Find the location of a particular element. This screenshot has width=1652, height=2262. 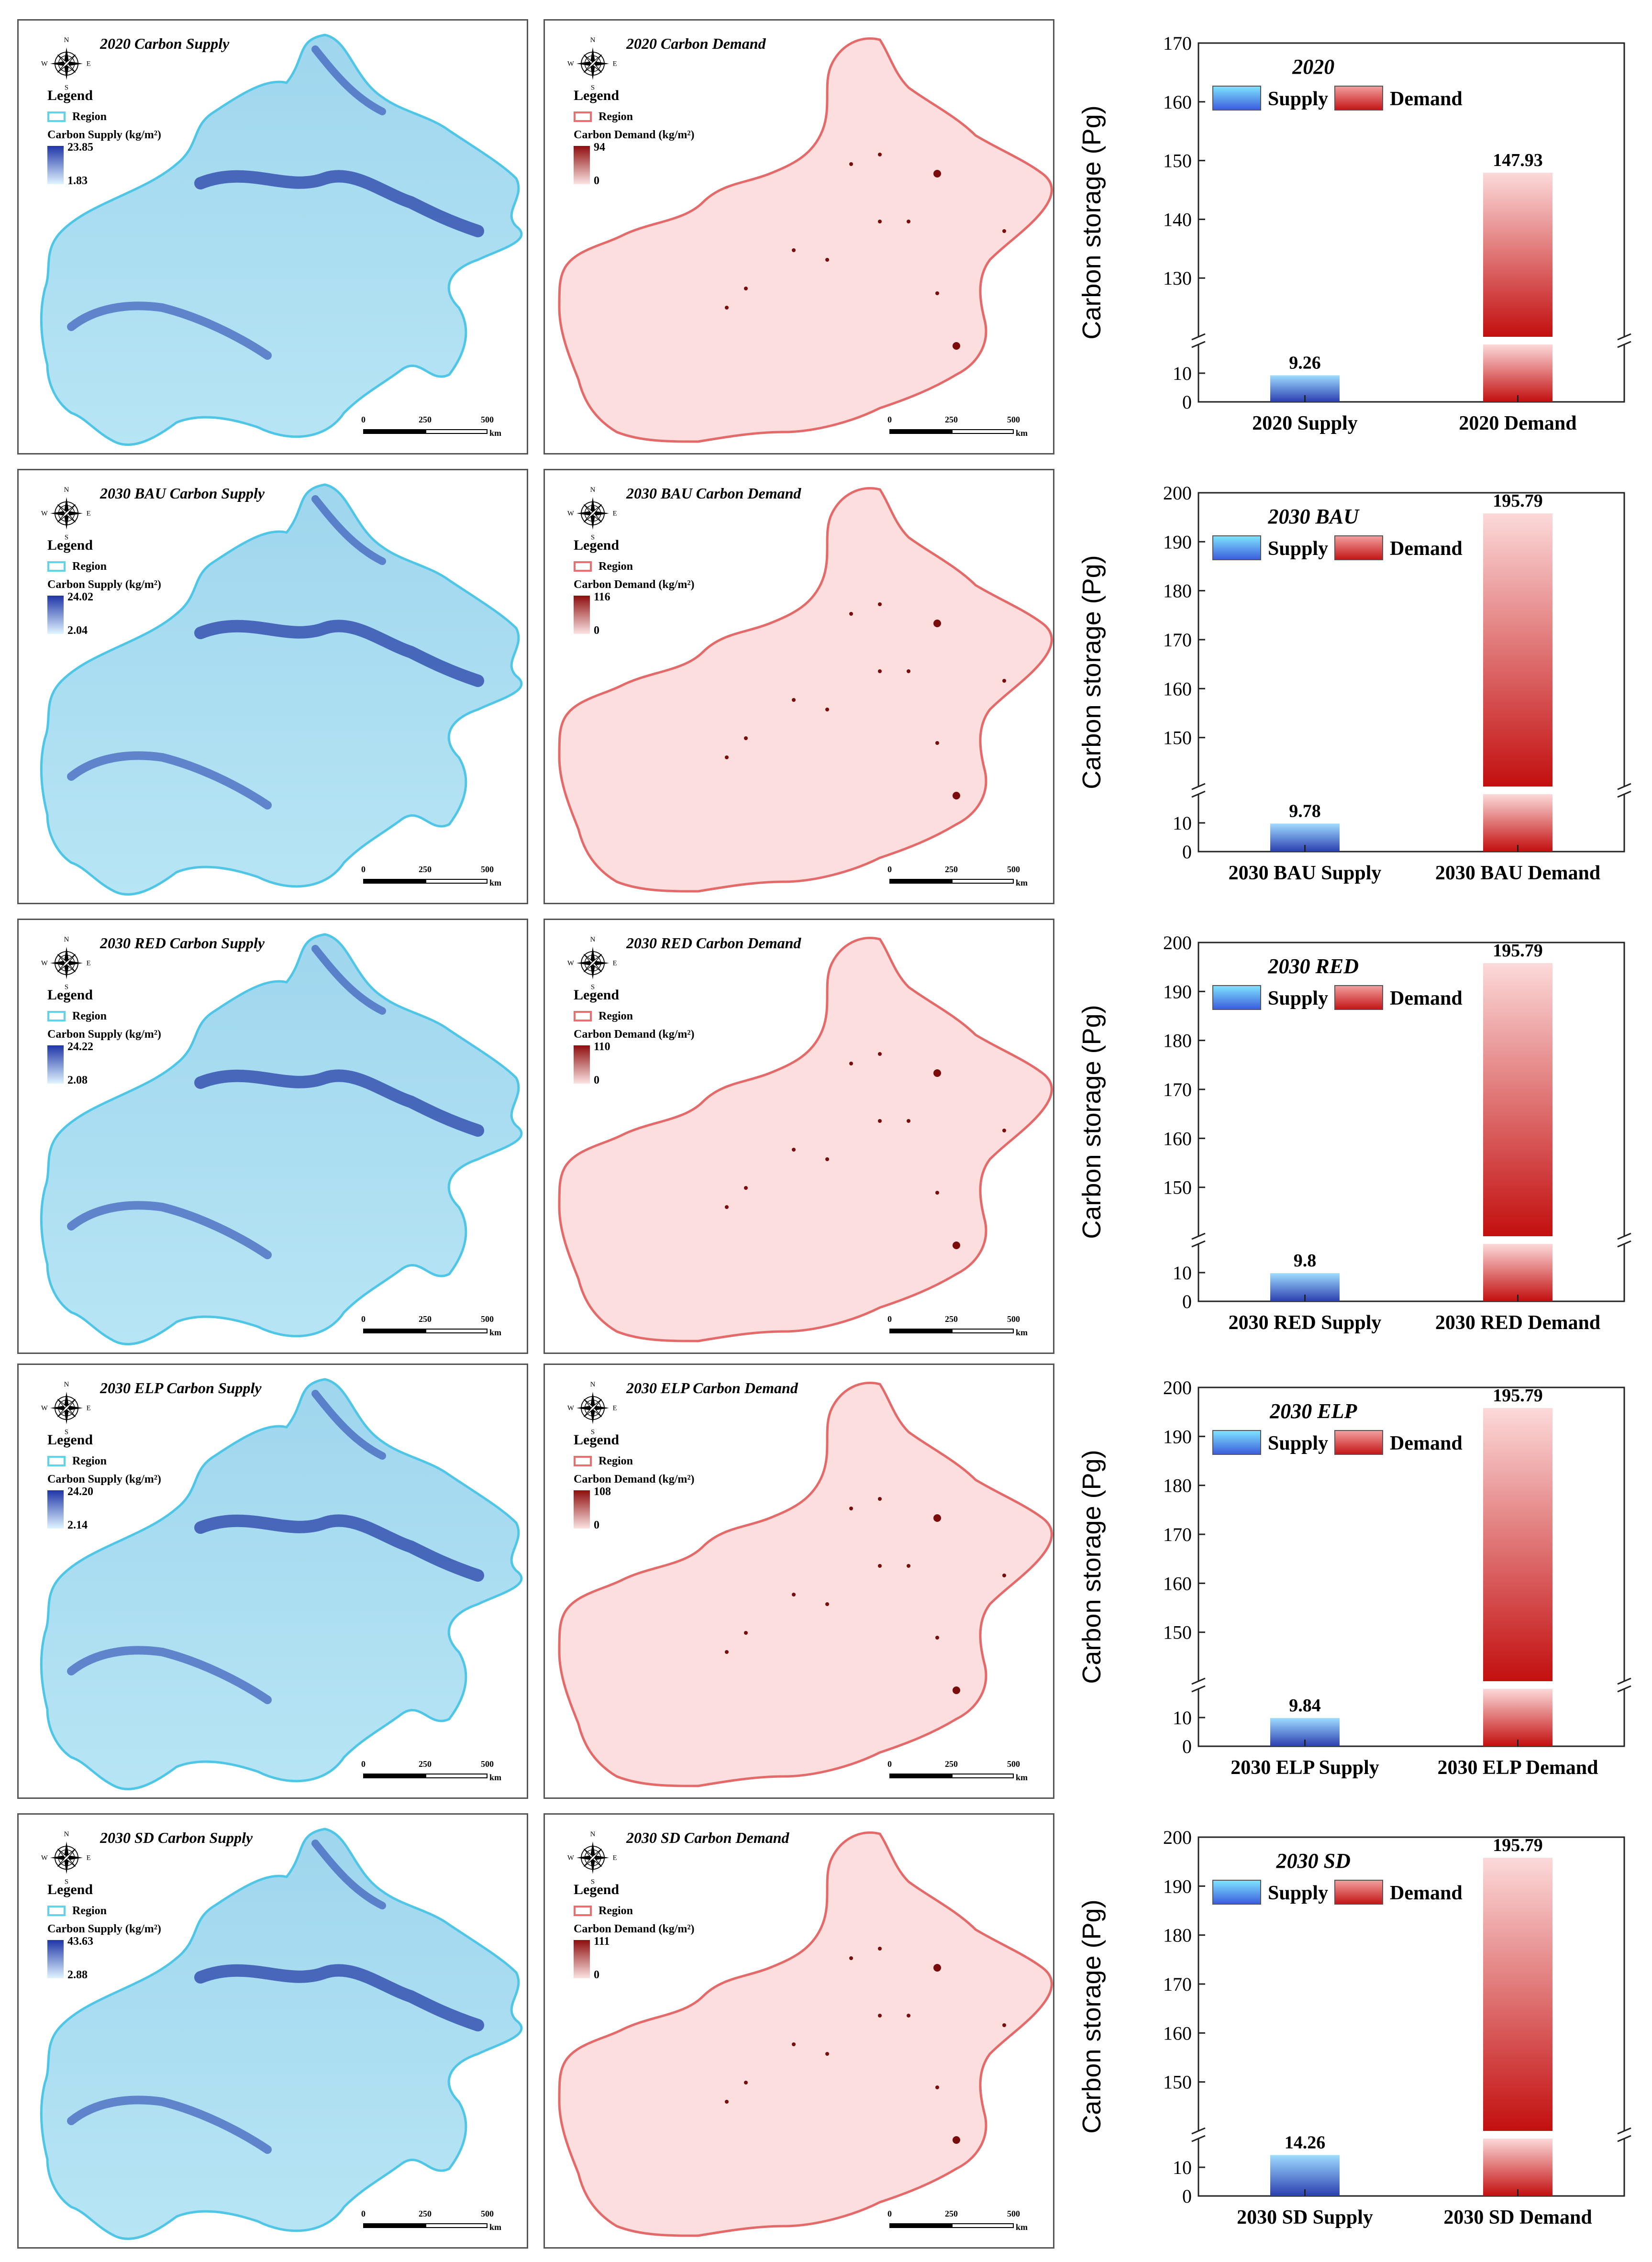

supply-map is located at coordinates (282, 689).